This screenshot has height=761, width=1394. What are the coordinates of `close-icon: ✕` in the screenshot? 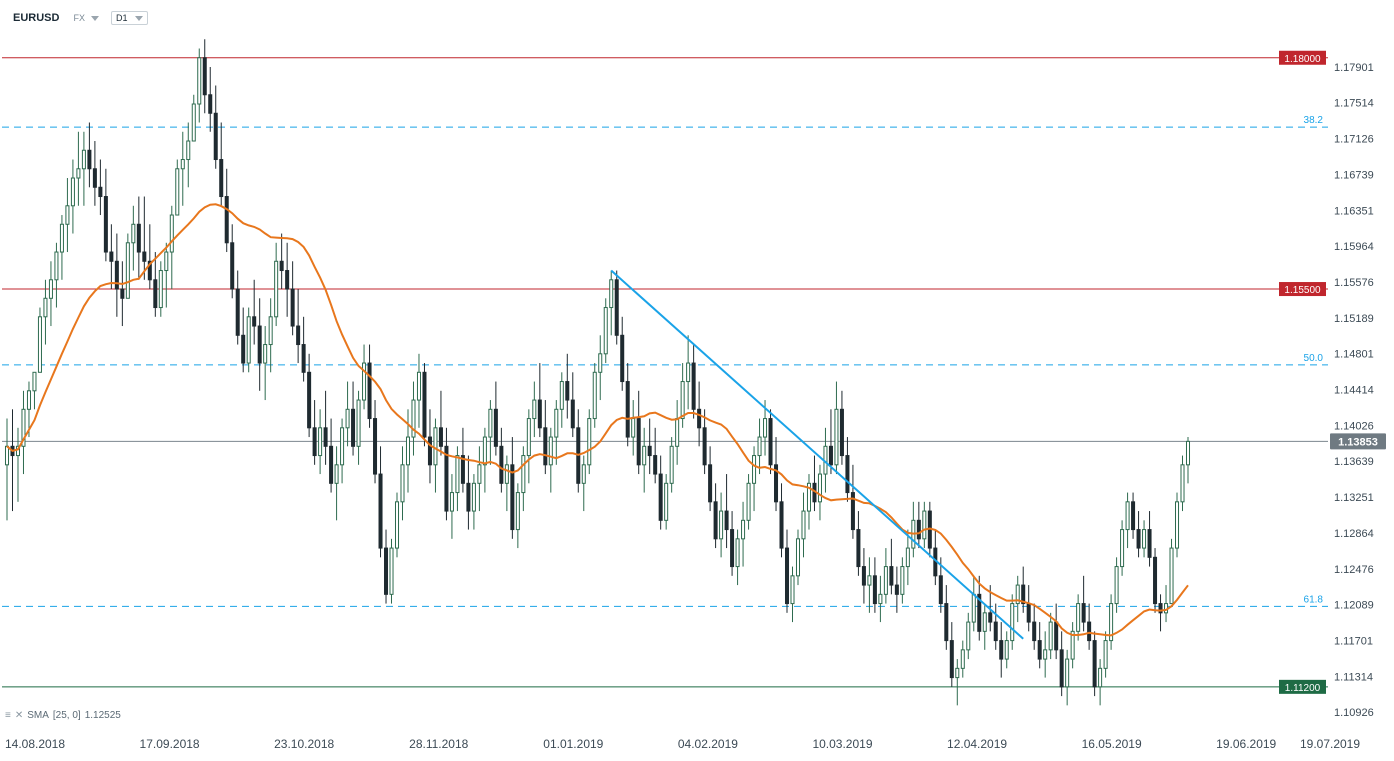 It's located at (19, 715).